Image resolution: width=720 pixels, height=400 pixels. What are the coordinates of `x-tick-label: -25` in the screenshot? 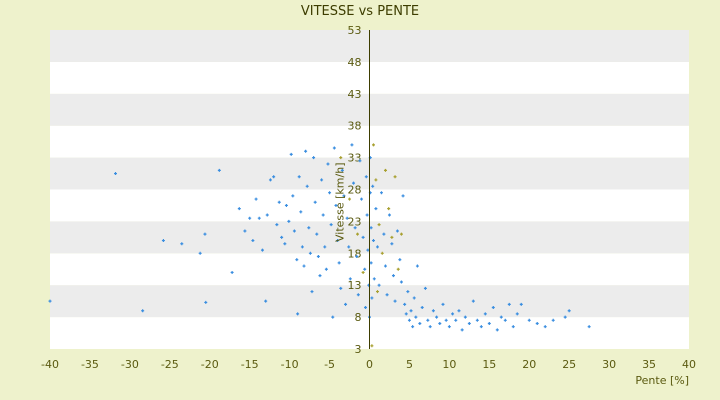 It's located at (170, 364).